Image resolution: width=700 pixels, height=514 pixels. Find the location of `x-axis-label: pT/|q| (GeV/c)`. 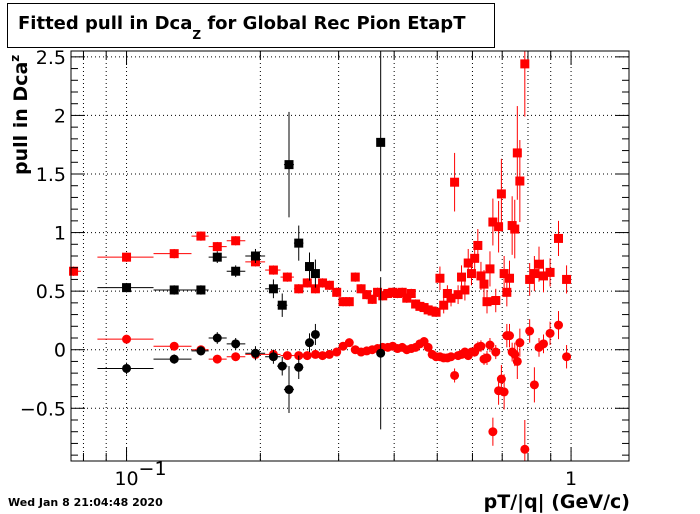

x-axis-label: pT/|q| (GeV/c) is located at coordinates (556, 502).